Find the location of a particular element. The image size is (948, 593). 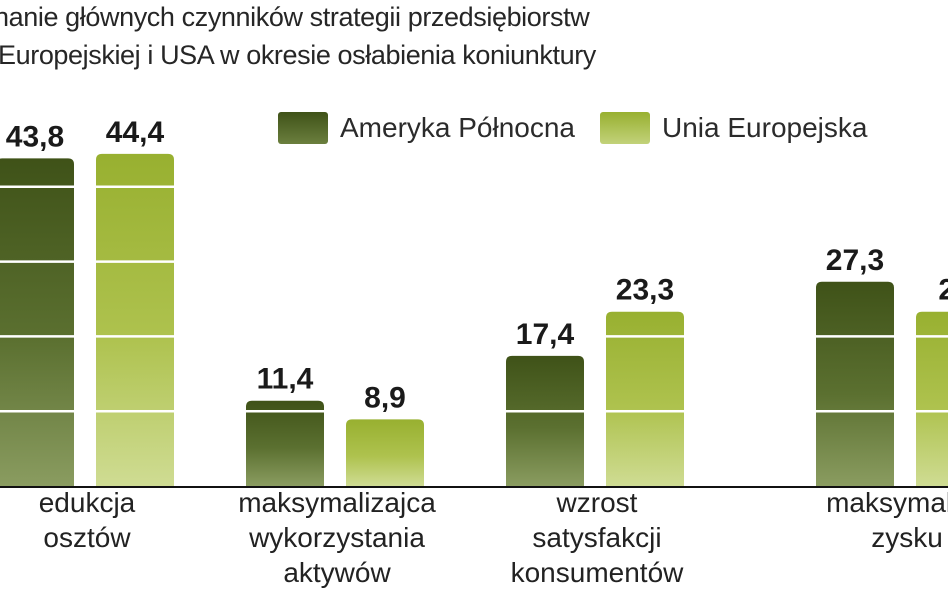

legend-item-european-union: Unia Europejska is located at coordinates (733, 128).